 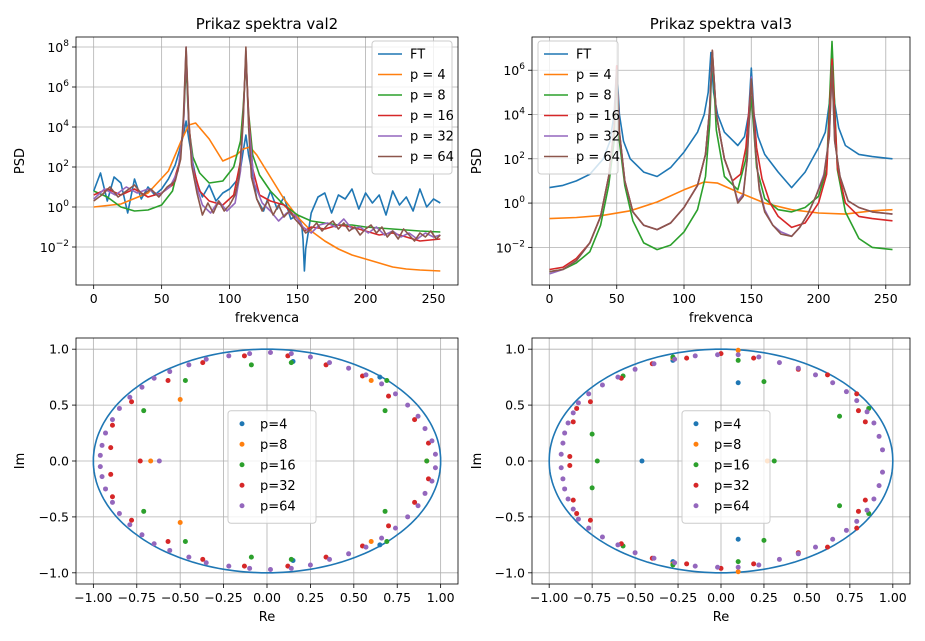 What do you see at coordinates (223, 597) in the screenshot?
I see `x-tick-label: −0.25` at bounding box center [223, 597].